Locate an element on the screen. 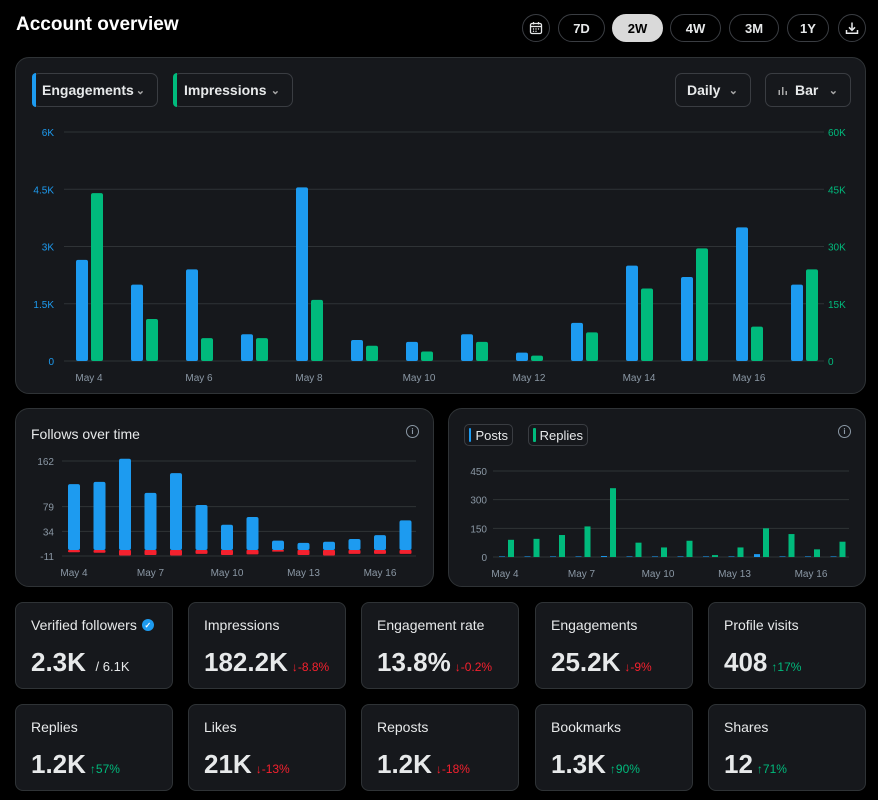 The width and height of the screenshot is (878, 800). right-axis-tick-label: 0 is located at coordinates (831, 362).